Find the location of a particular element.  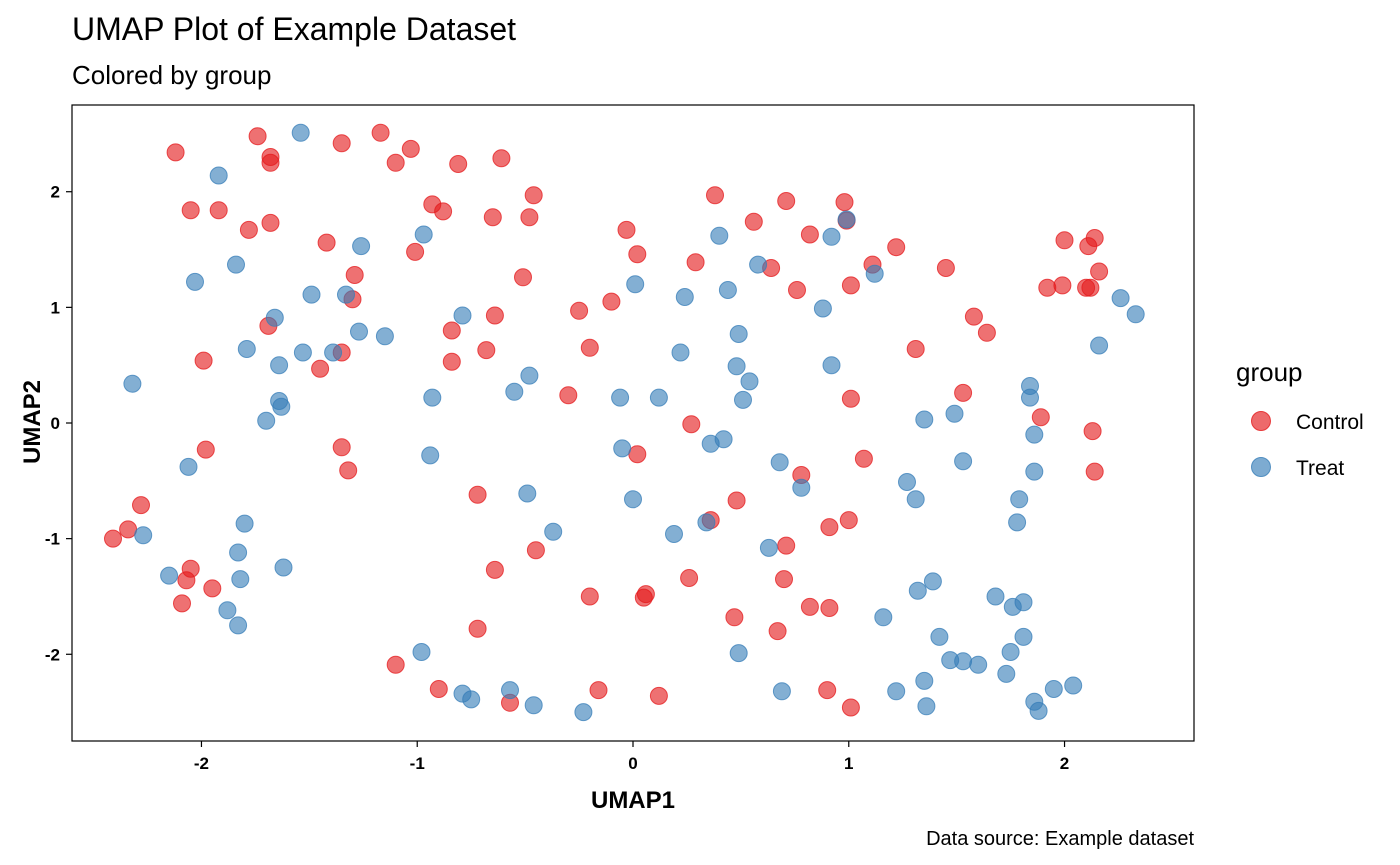

x-tick-label-2: 0 is located at coordinates (632, 763).